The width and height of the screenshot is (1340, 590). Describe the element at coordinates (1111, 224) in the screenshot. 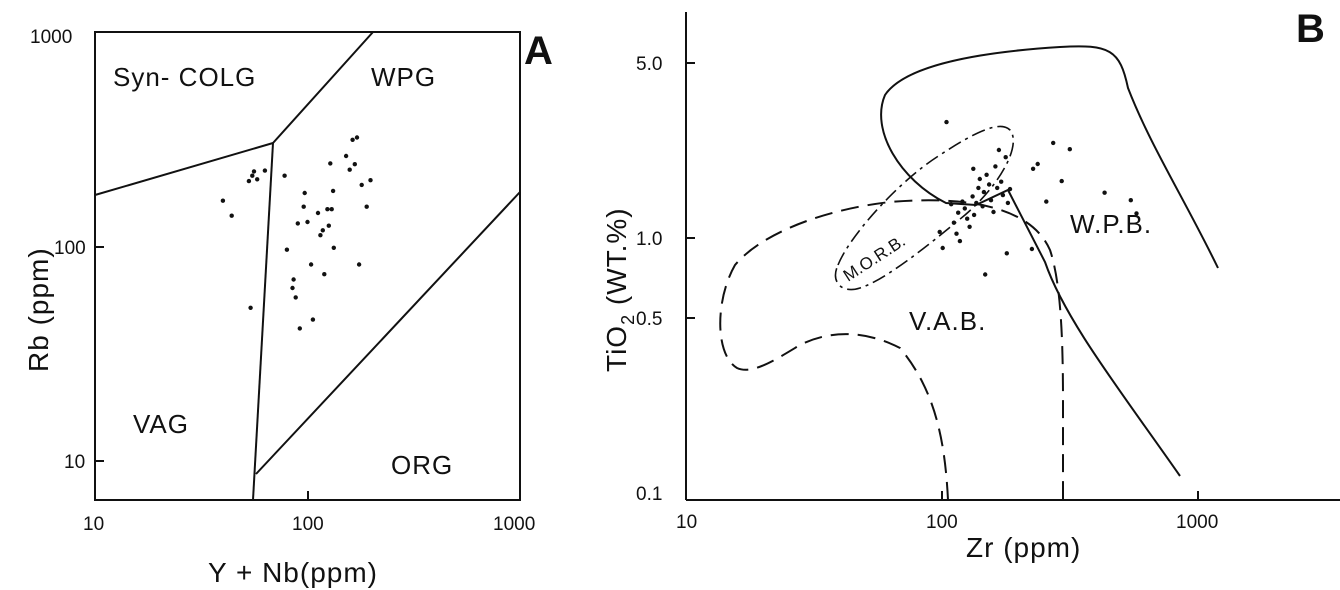

I see `field-label-wpb: W.P.B.` at that location.